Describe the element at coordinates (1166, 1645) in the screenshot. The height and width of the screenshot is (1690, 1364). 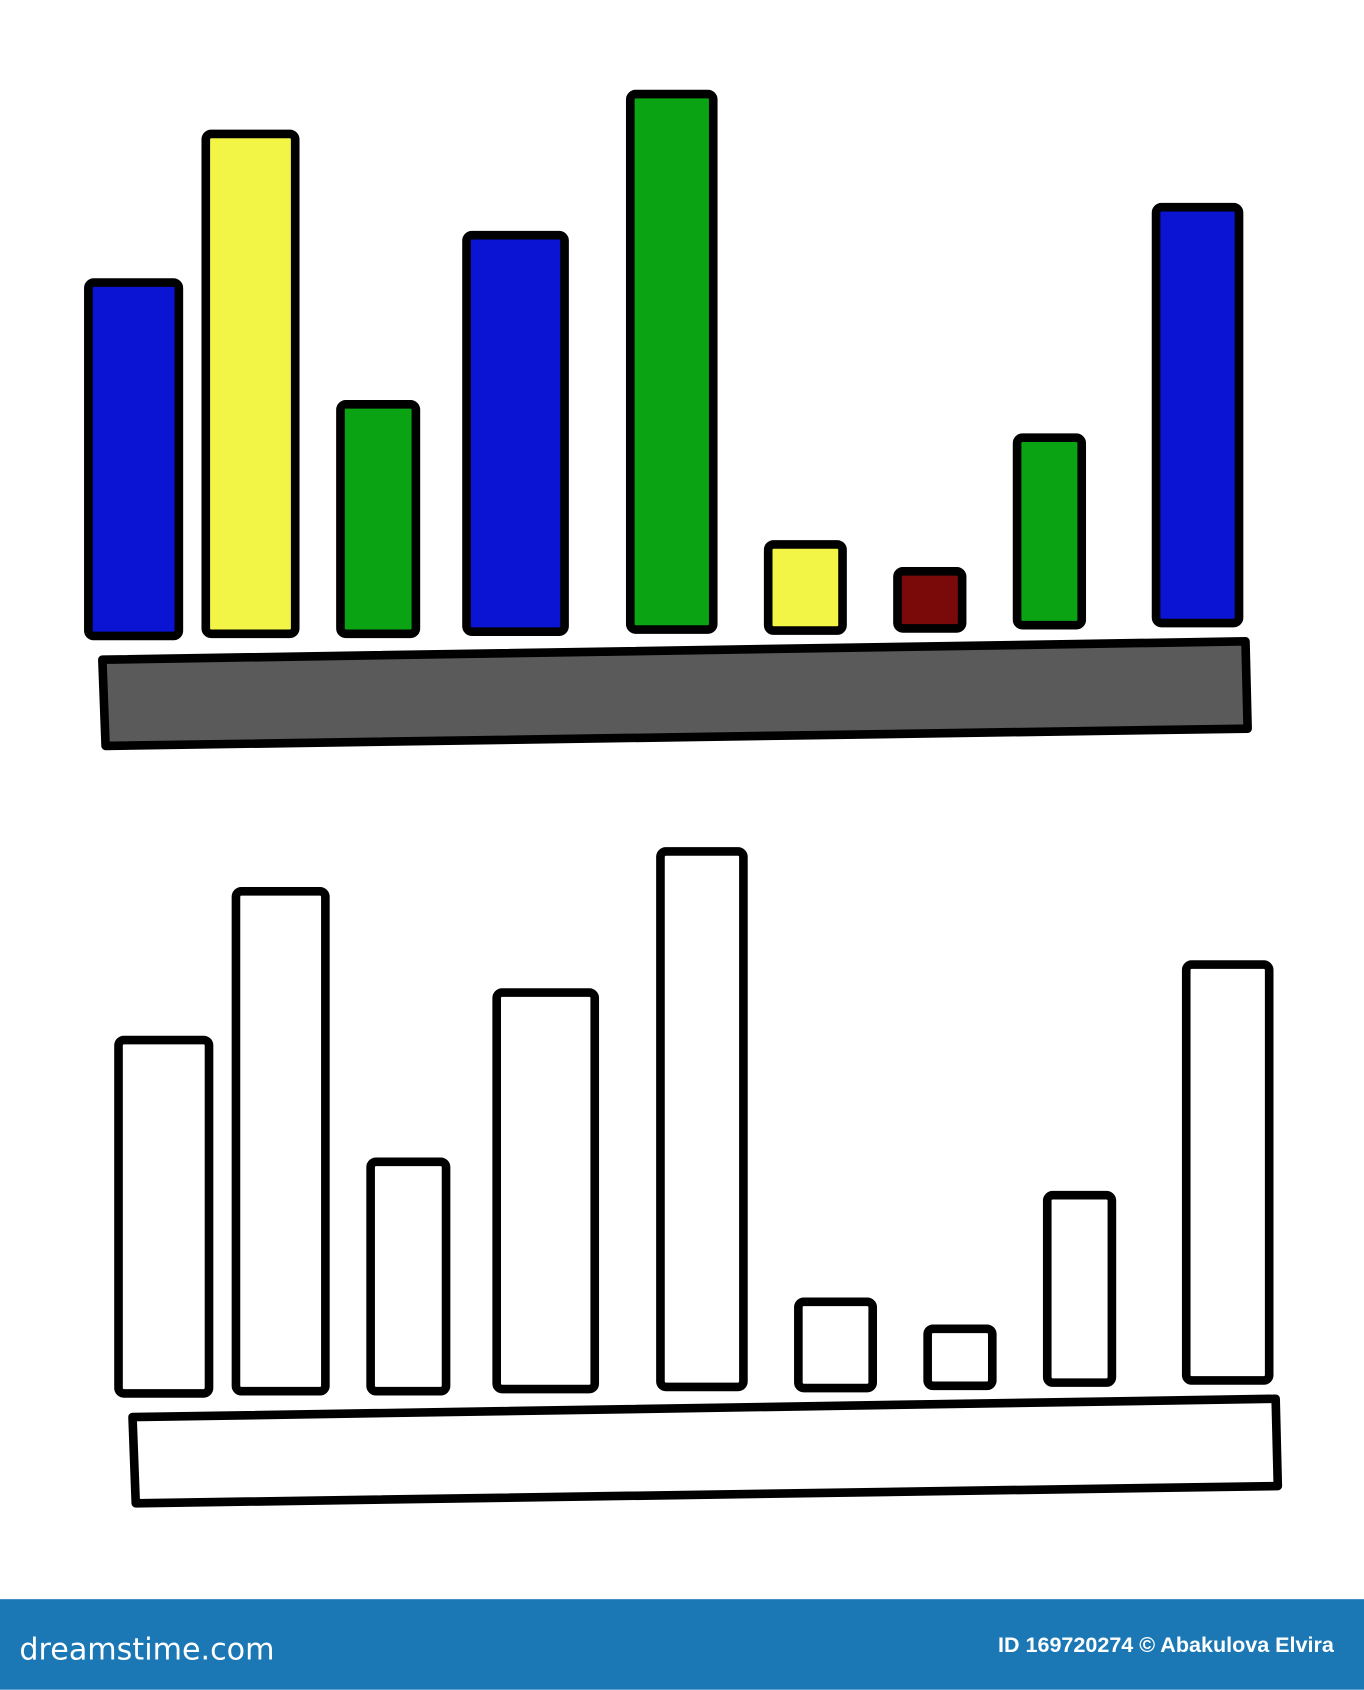
I see `credit: ID 169720274 © Abakulova Elvira` at that location.